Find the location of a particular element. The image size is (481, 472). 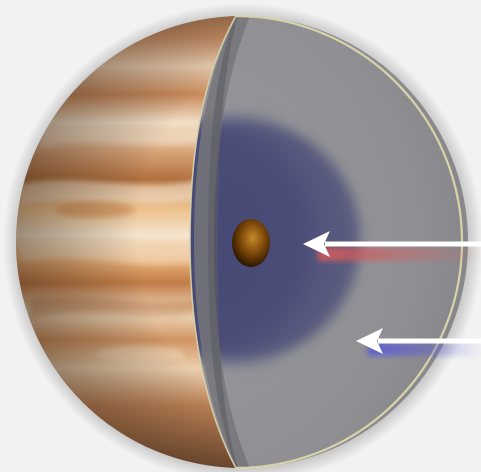

arrow-to-core is located at coordinates (392, 244).